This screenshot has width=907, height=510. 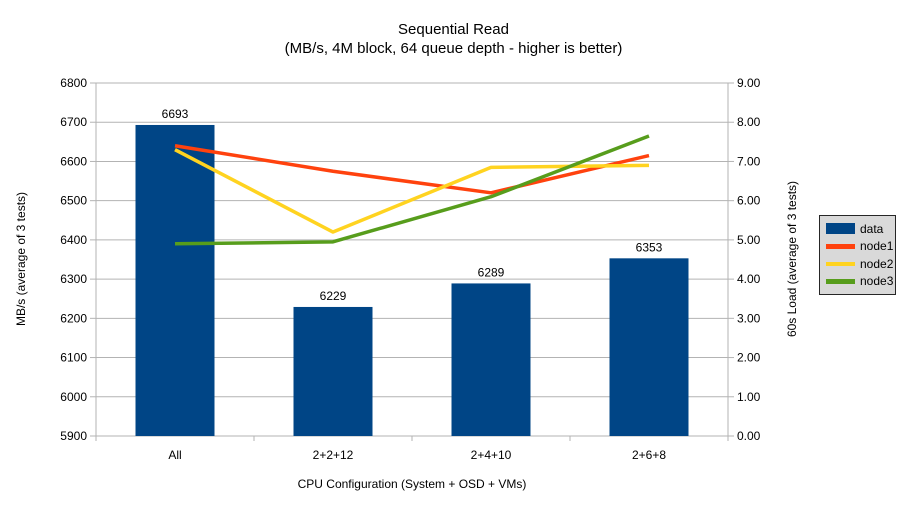 What do you see at coordinates (73, 358) in the screenshot?
I see `y-left-tick-label: 6100` at bounding box center [73, 358].